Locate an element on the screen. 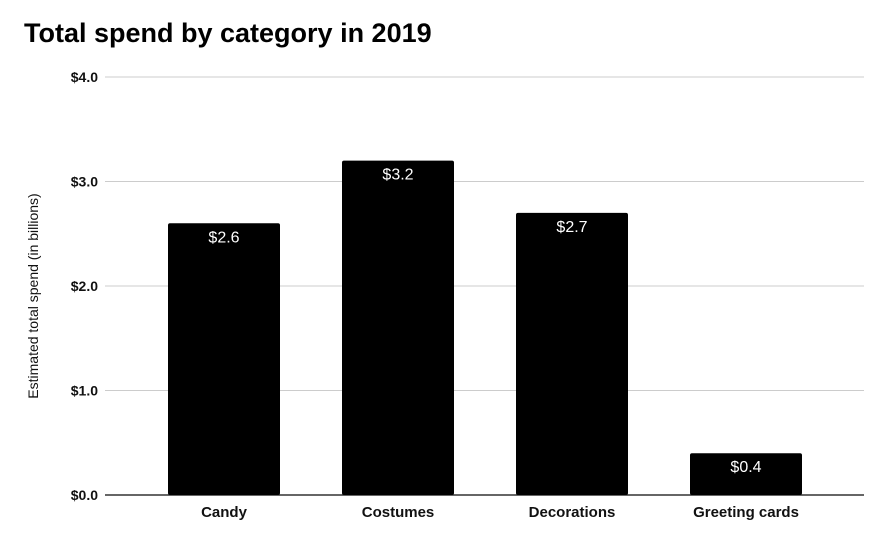 The width and height of the screenshot is (883, 542). bar-candy is located at coordinates (224, 359).